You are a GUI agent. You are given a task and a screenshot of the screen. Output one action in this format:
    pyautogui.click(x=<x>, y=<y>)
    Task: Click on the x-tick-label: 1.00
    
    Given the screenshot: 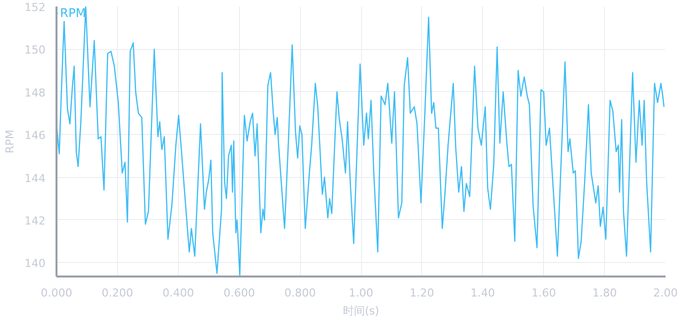 What is the action you would take?
    pyautogui.click(x=361, y=293)
    